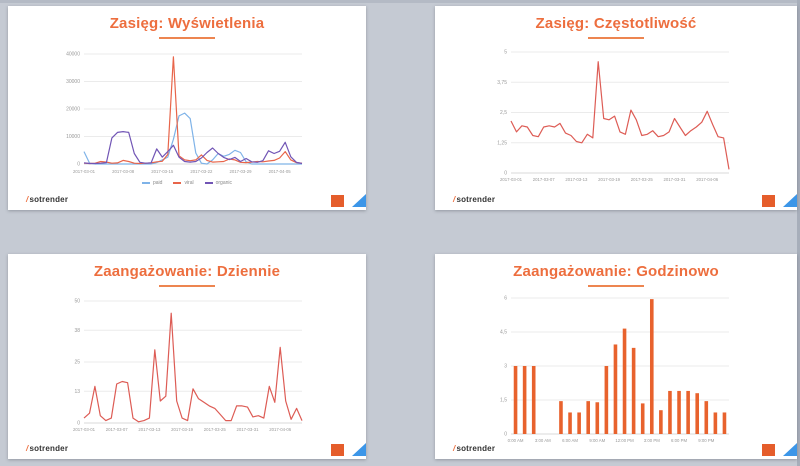  Describe the element at coordinates (73, 55) in the screenshot. I see `y-tick-label: 40000` at that location.